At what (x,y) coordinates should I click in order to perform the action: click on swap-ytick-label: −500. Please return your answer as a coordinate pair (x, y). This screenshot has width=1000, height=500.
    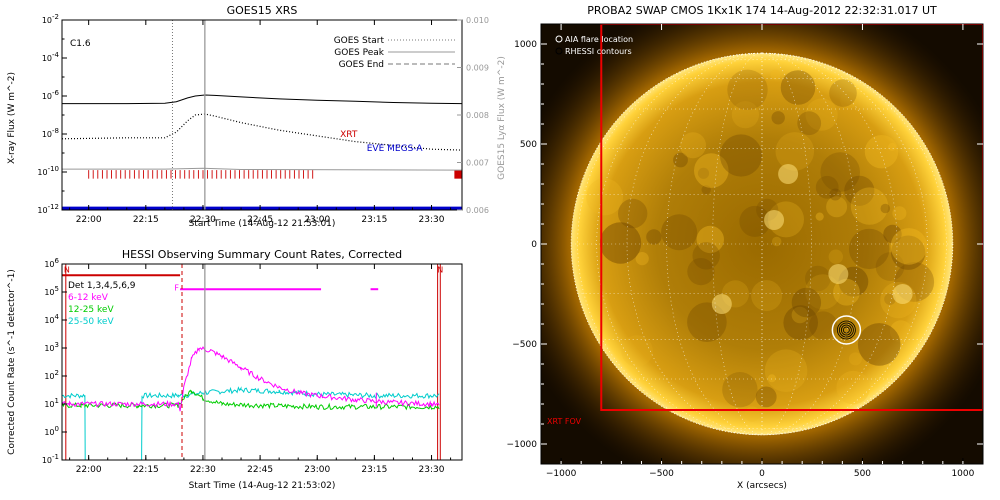
    Looking at the image, I should click on (524, 345).